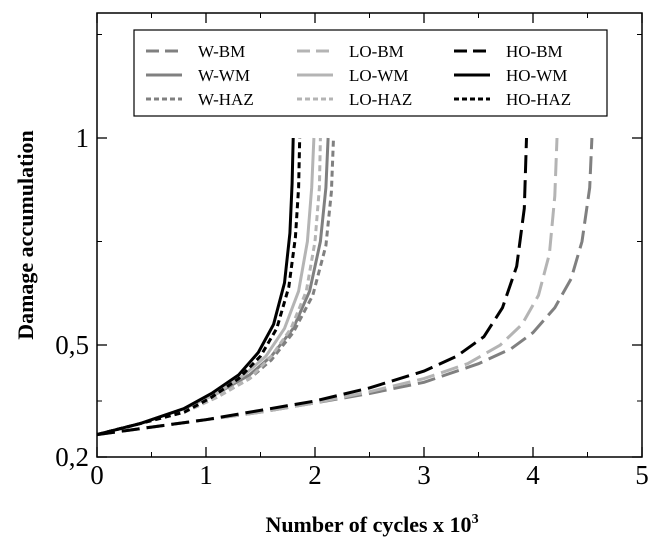  What do you see at coordinates (224, 75) in the screenshot?
I see `legend-label-w-wm: W-WM` at bounding box center [224, 75].